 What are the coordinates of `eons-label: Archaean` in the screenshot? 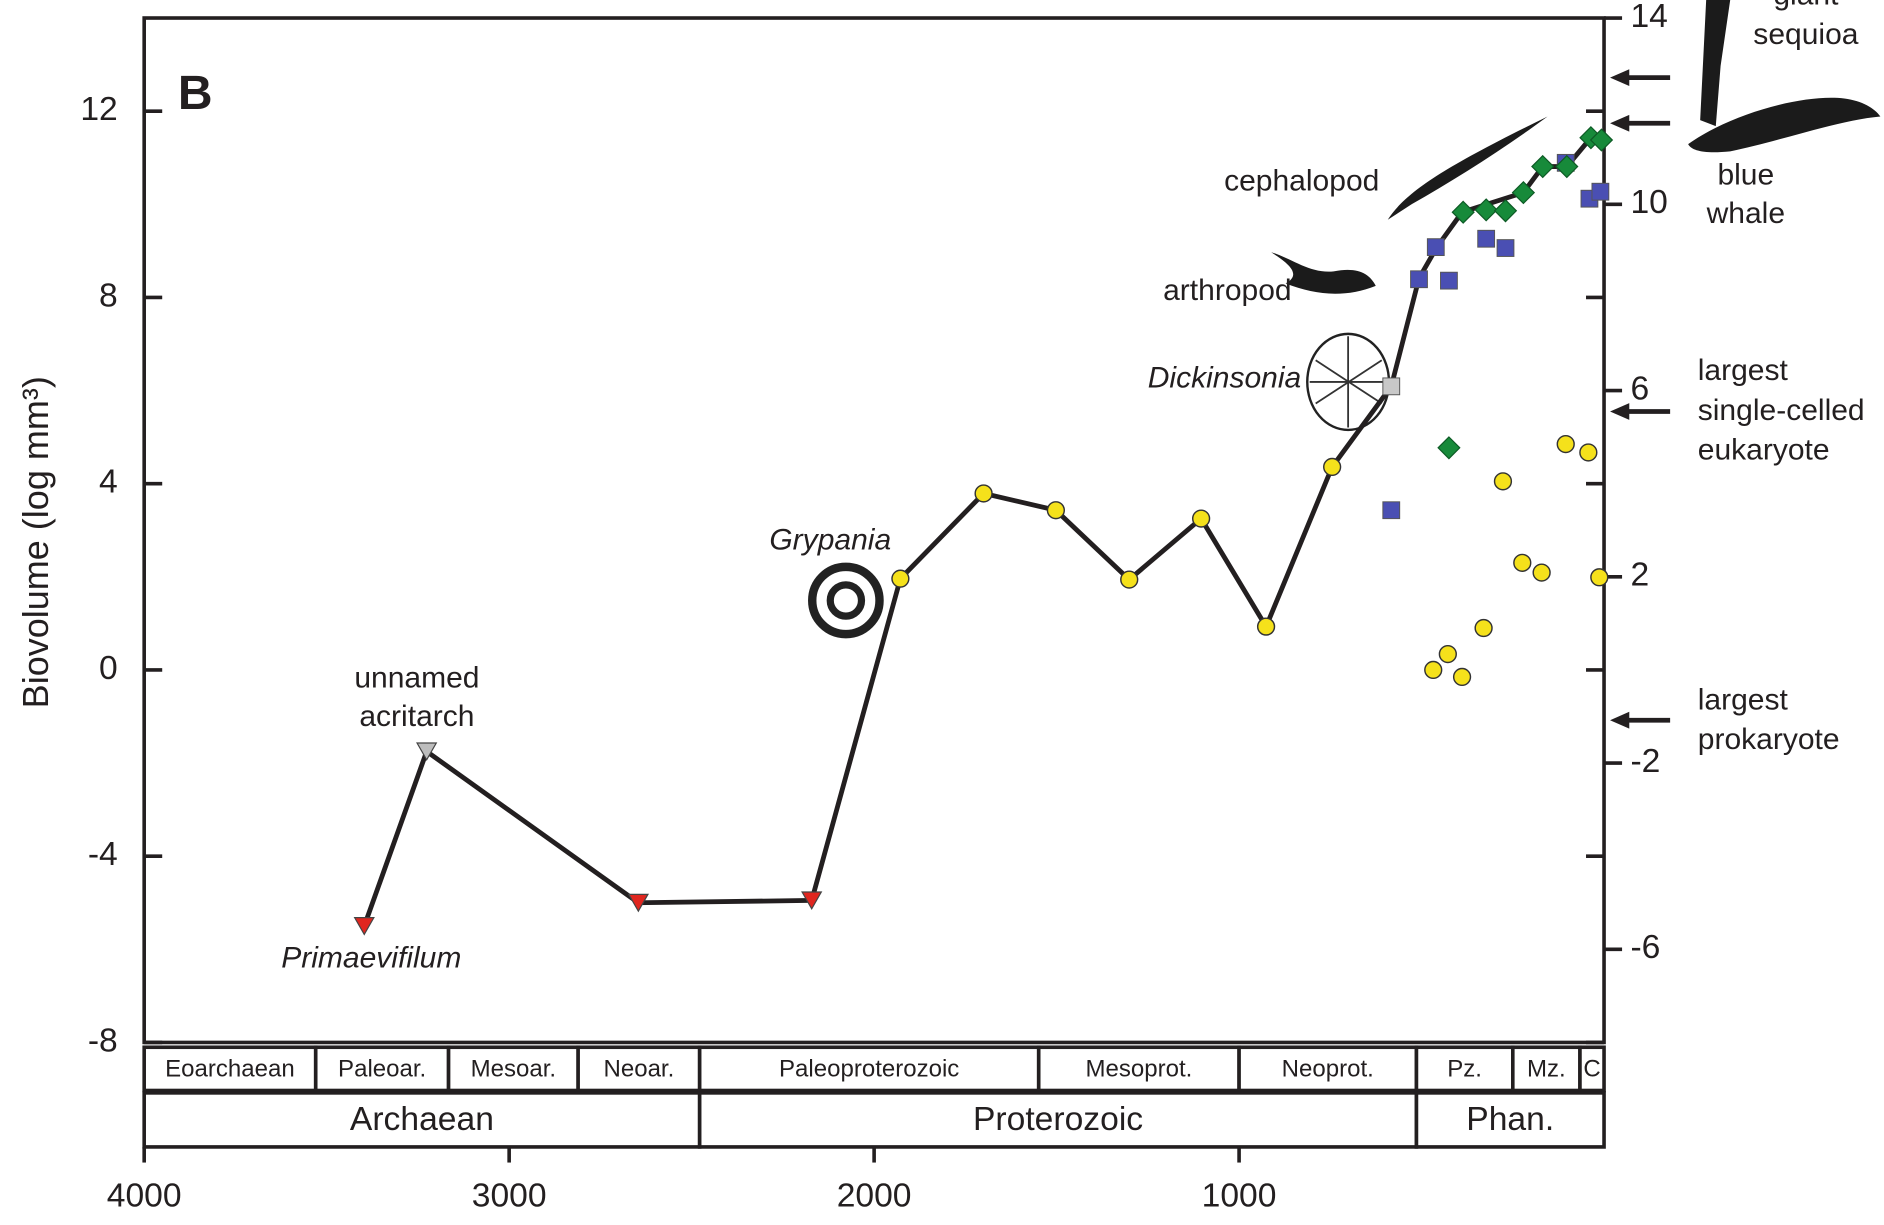 It's located at (422, 1119).